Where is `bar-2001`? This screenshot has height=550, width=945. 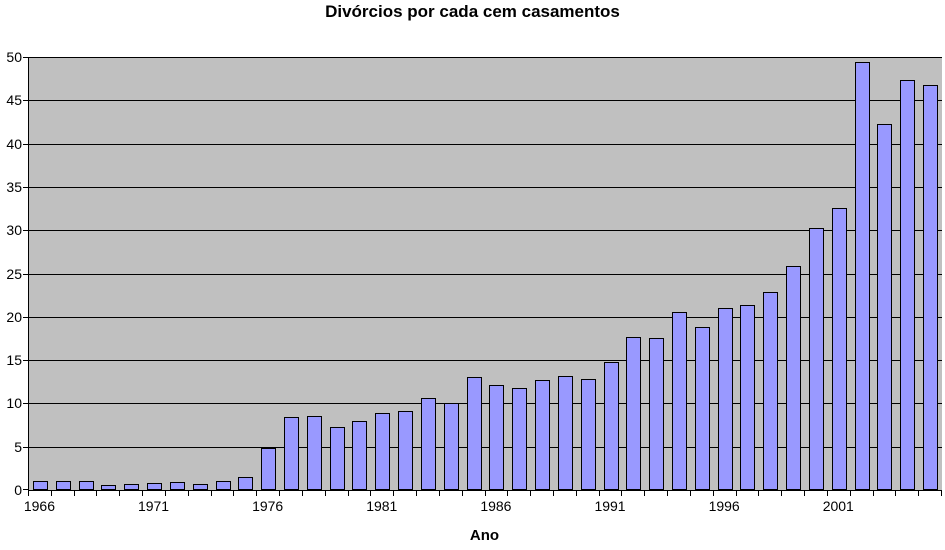 bar-2001 is located at coordinates (839, 349).